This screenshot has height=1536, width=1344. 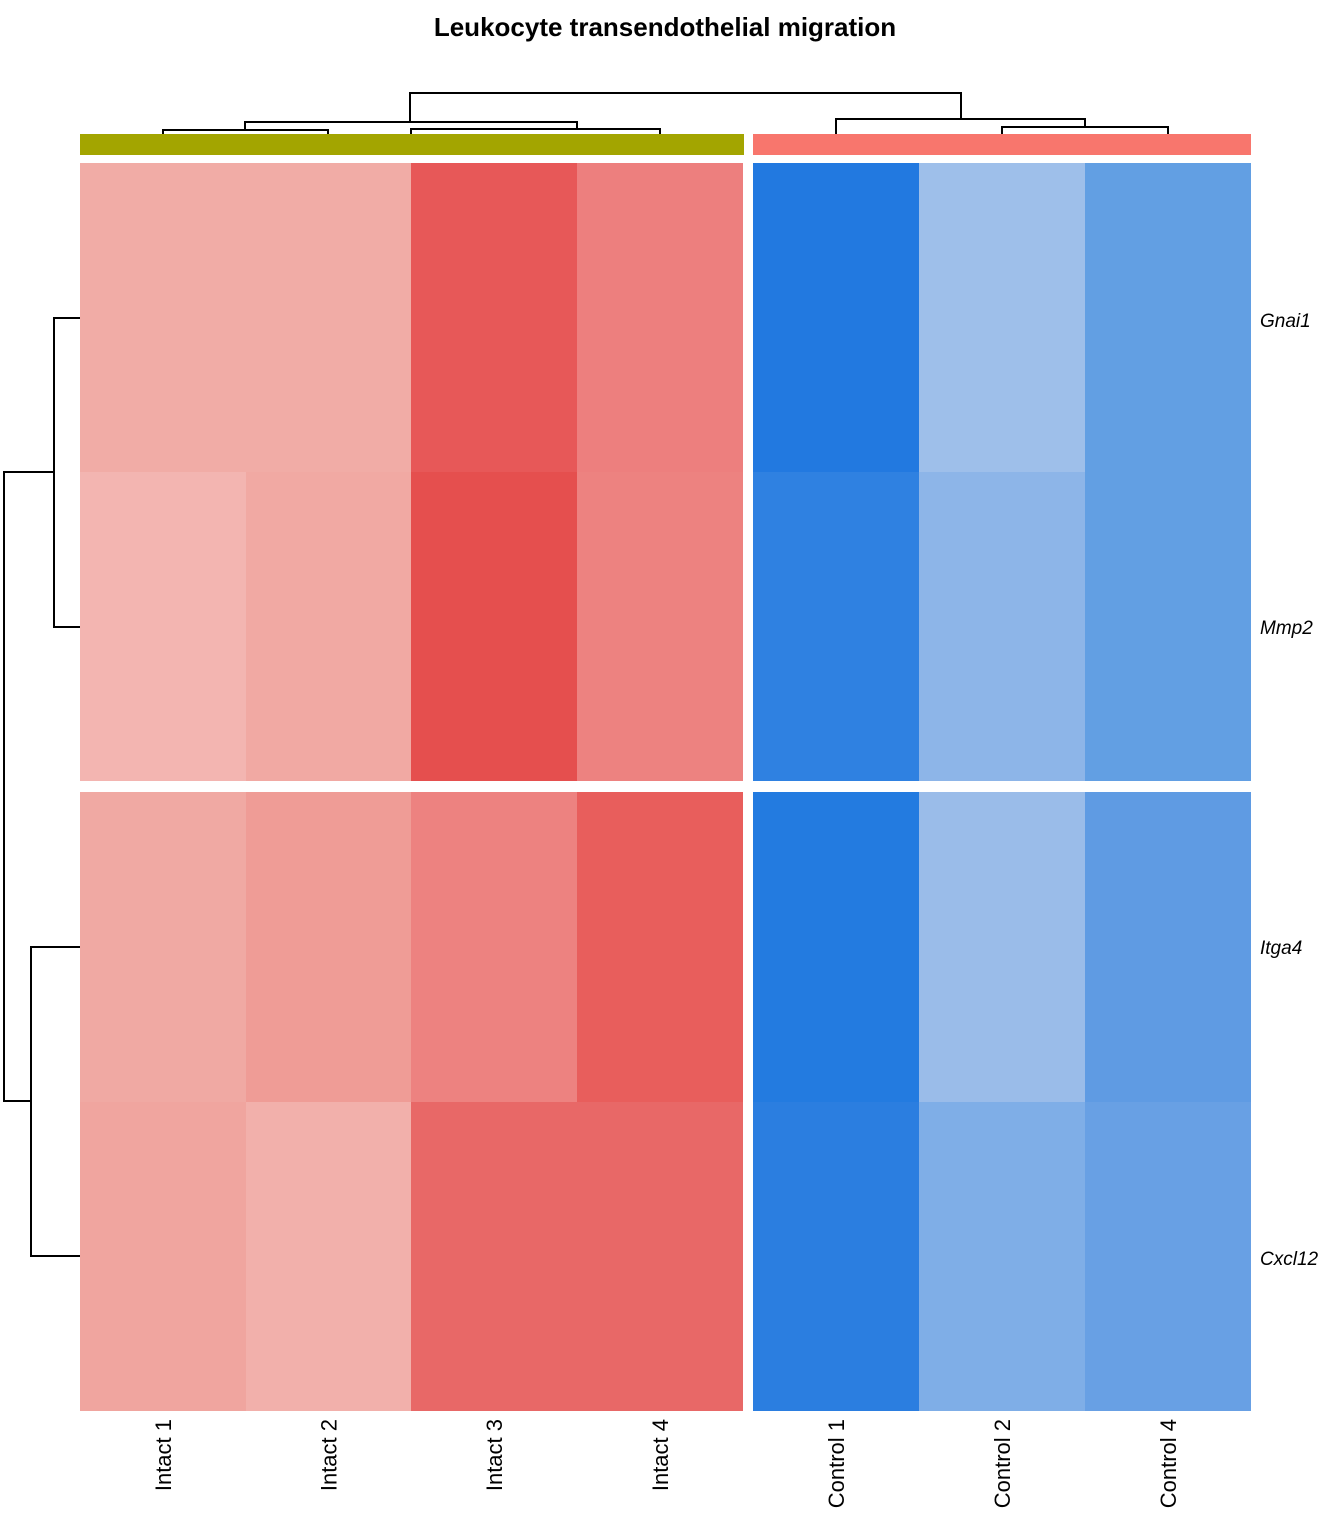 I want to click on column-label-control-1: Control 1, so click(x=836, y=1463).